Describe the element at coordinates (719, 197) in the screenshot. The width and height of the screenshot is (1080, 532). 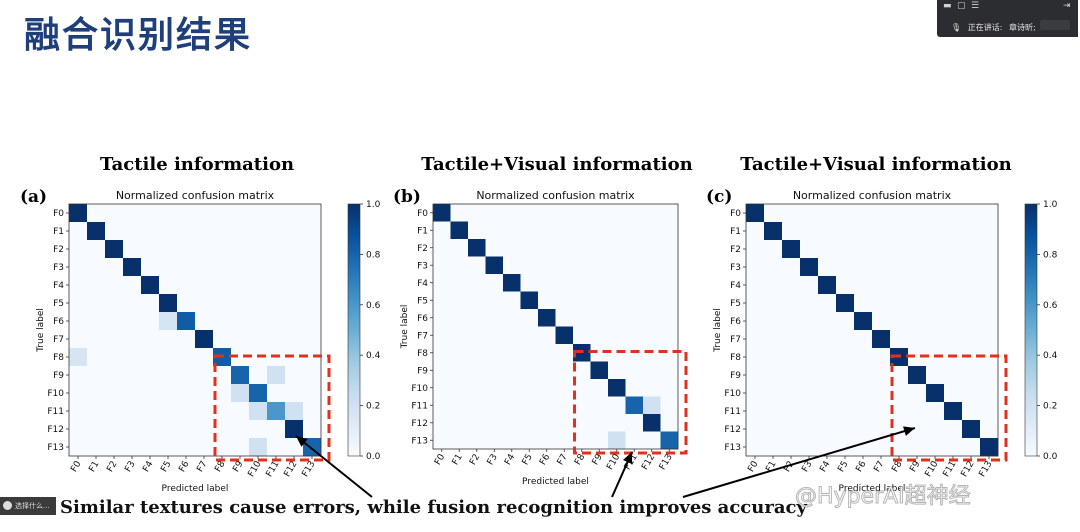
I see `panel-letter: (c)` at that location.